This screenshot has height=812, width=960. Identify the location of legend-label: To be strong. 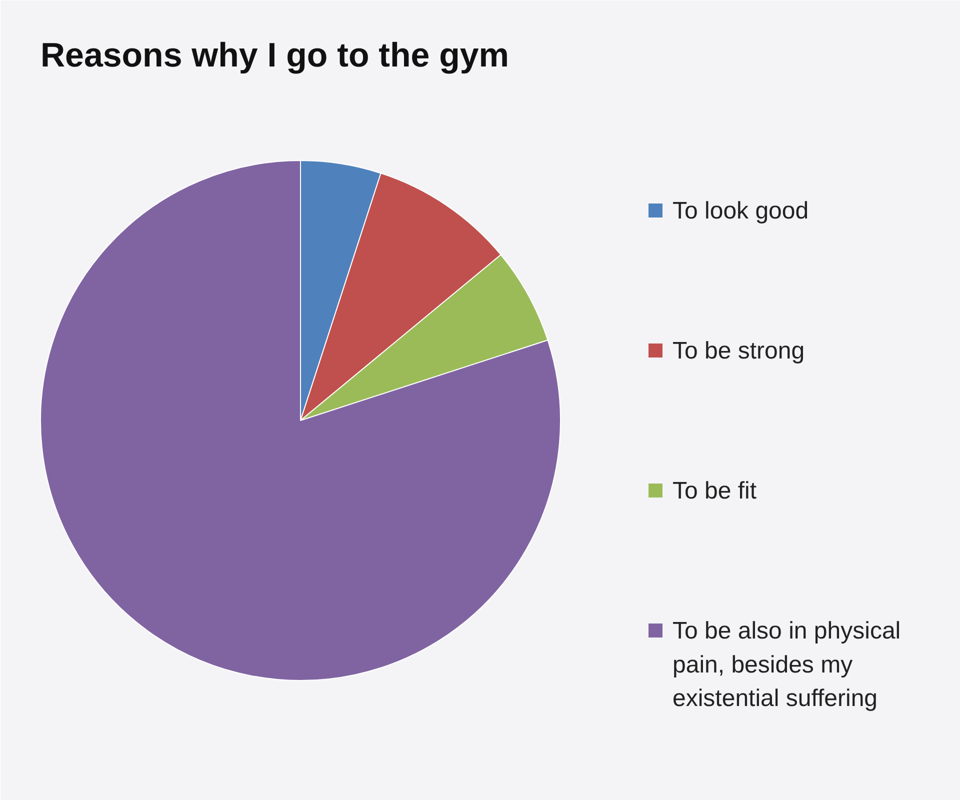
(738, 351).